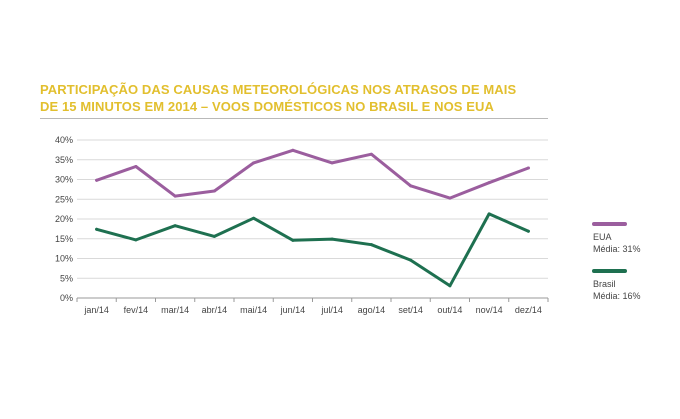 The height and width of the screenshot is (419, 680). What do you see at coordinates (253, 310) in the screenshot?
I see `x-tick-label: mai/14` at bounding box center [253, 310].